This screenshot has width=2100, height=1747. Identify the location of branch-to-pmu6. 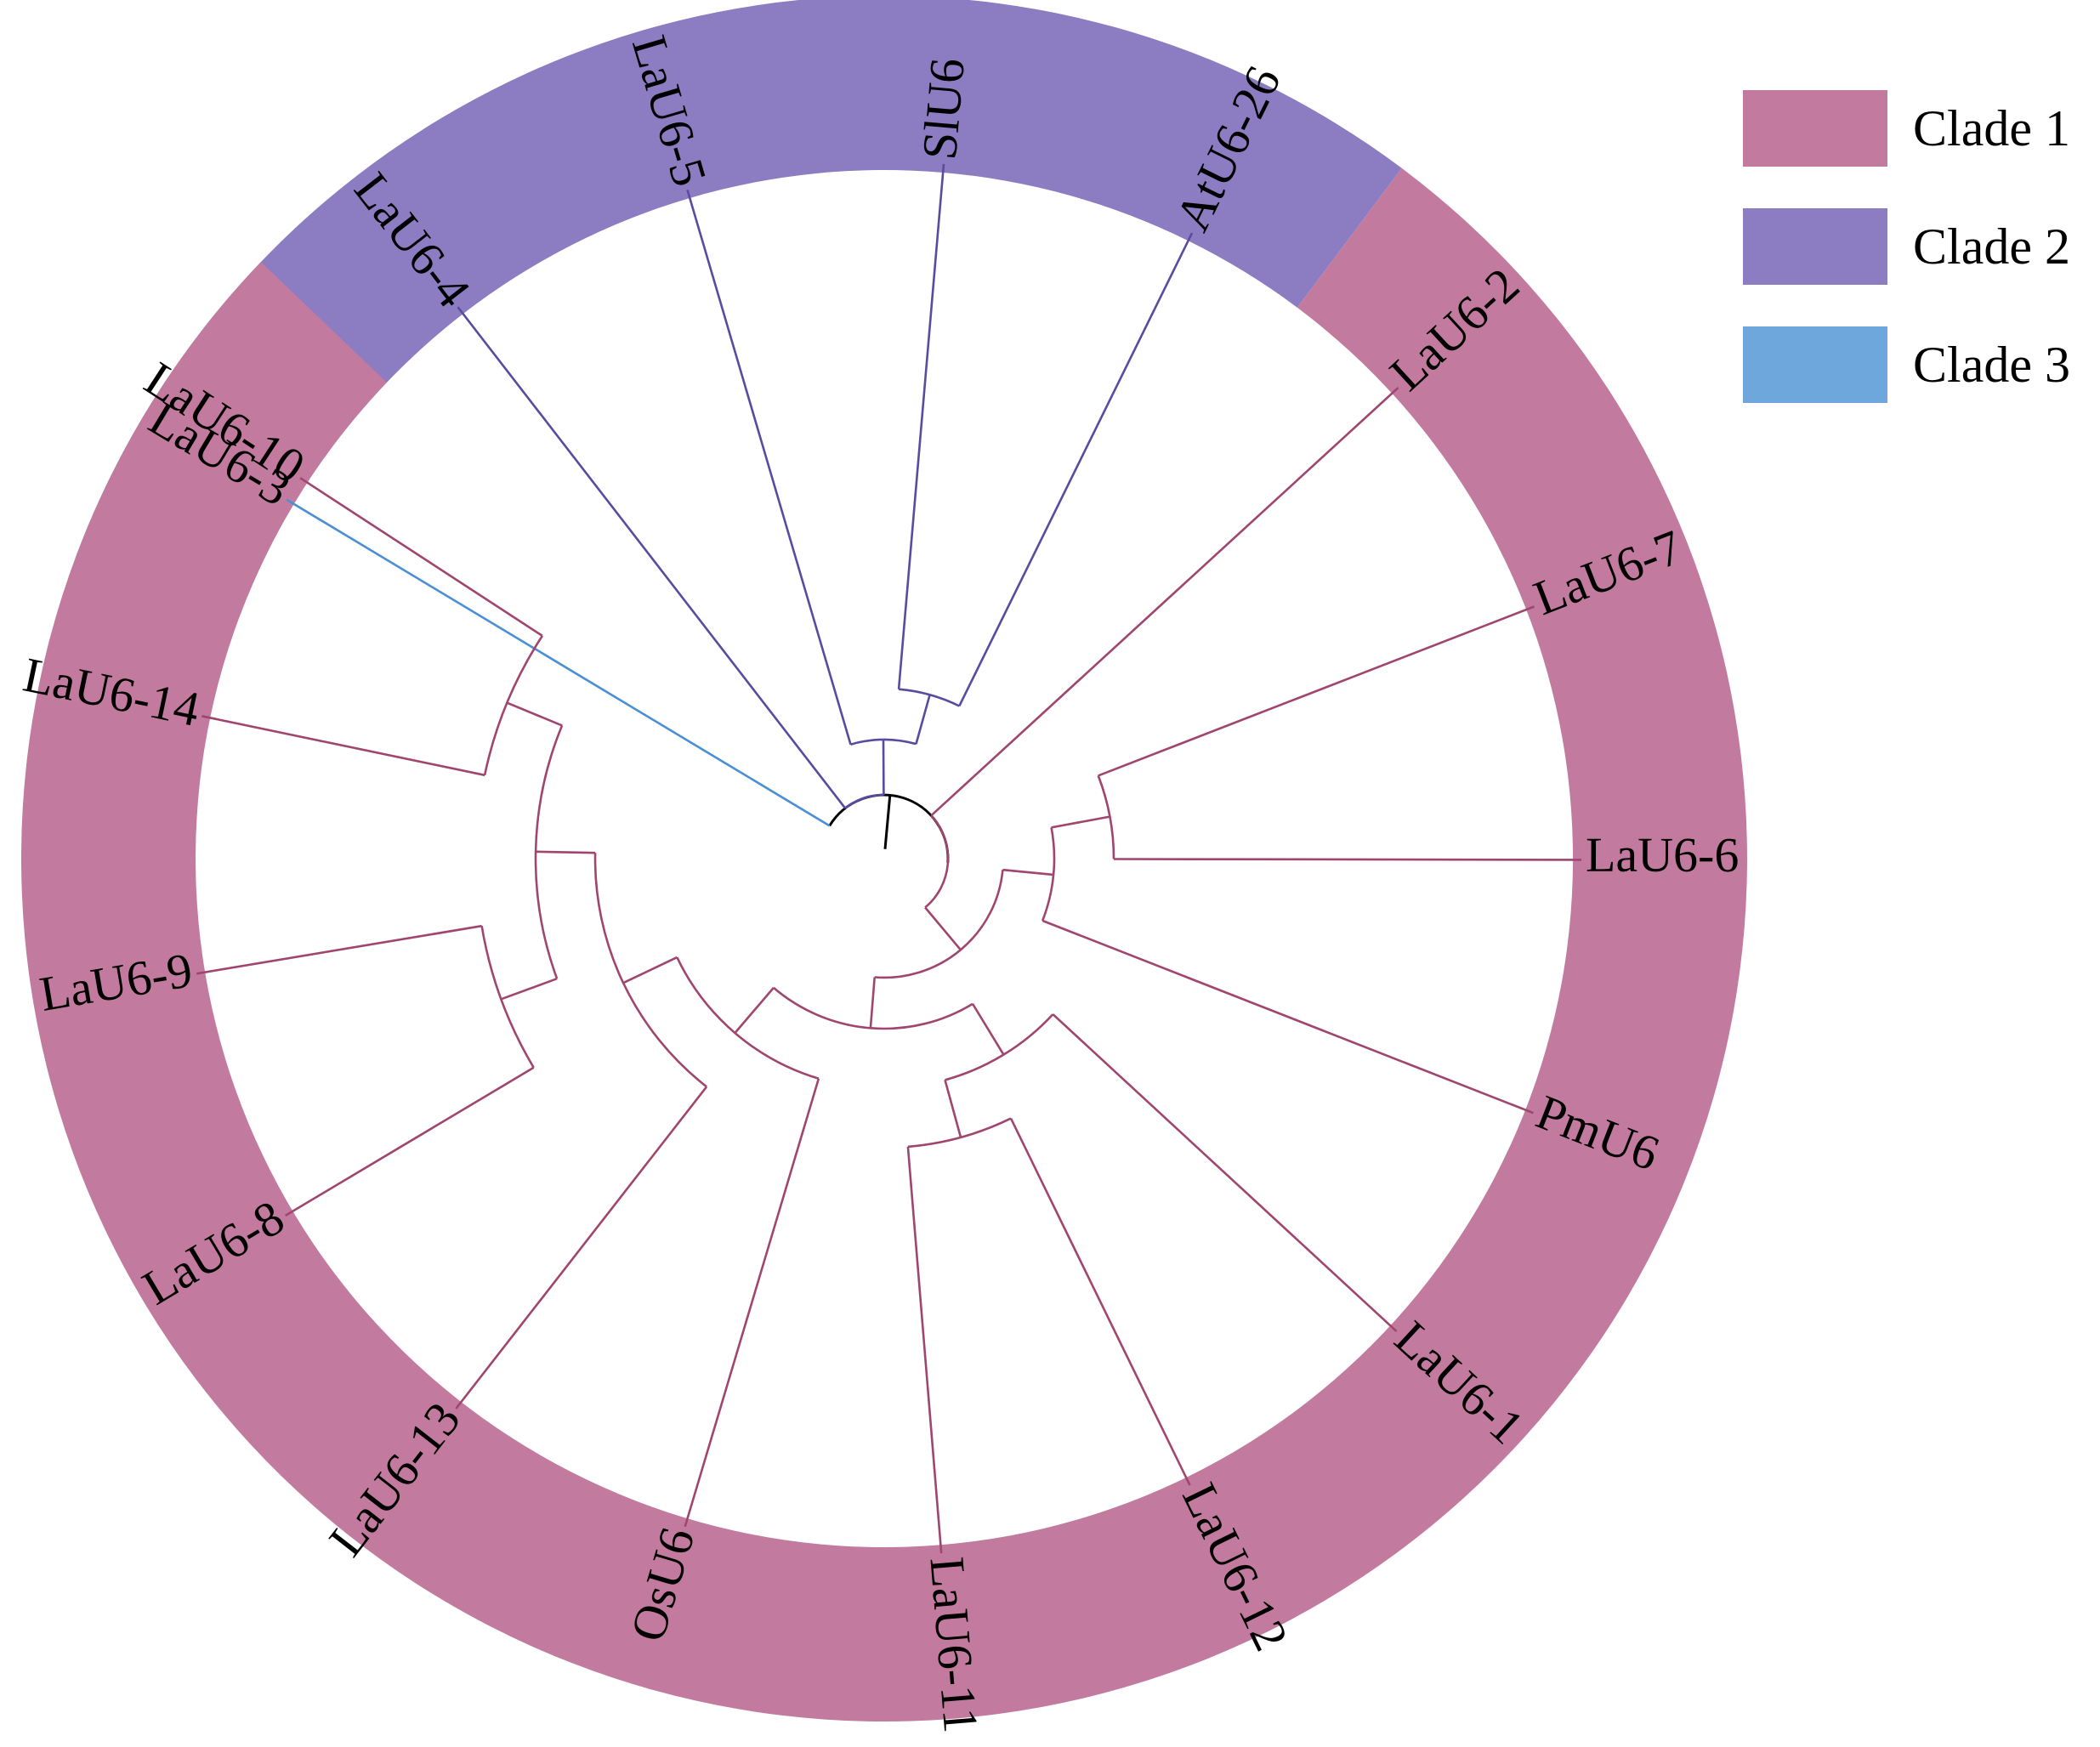
(1287, 1017).